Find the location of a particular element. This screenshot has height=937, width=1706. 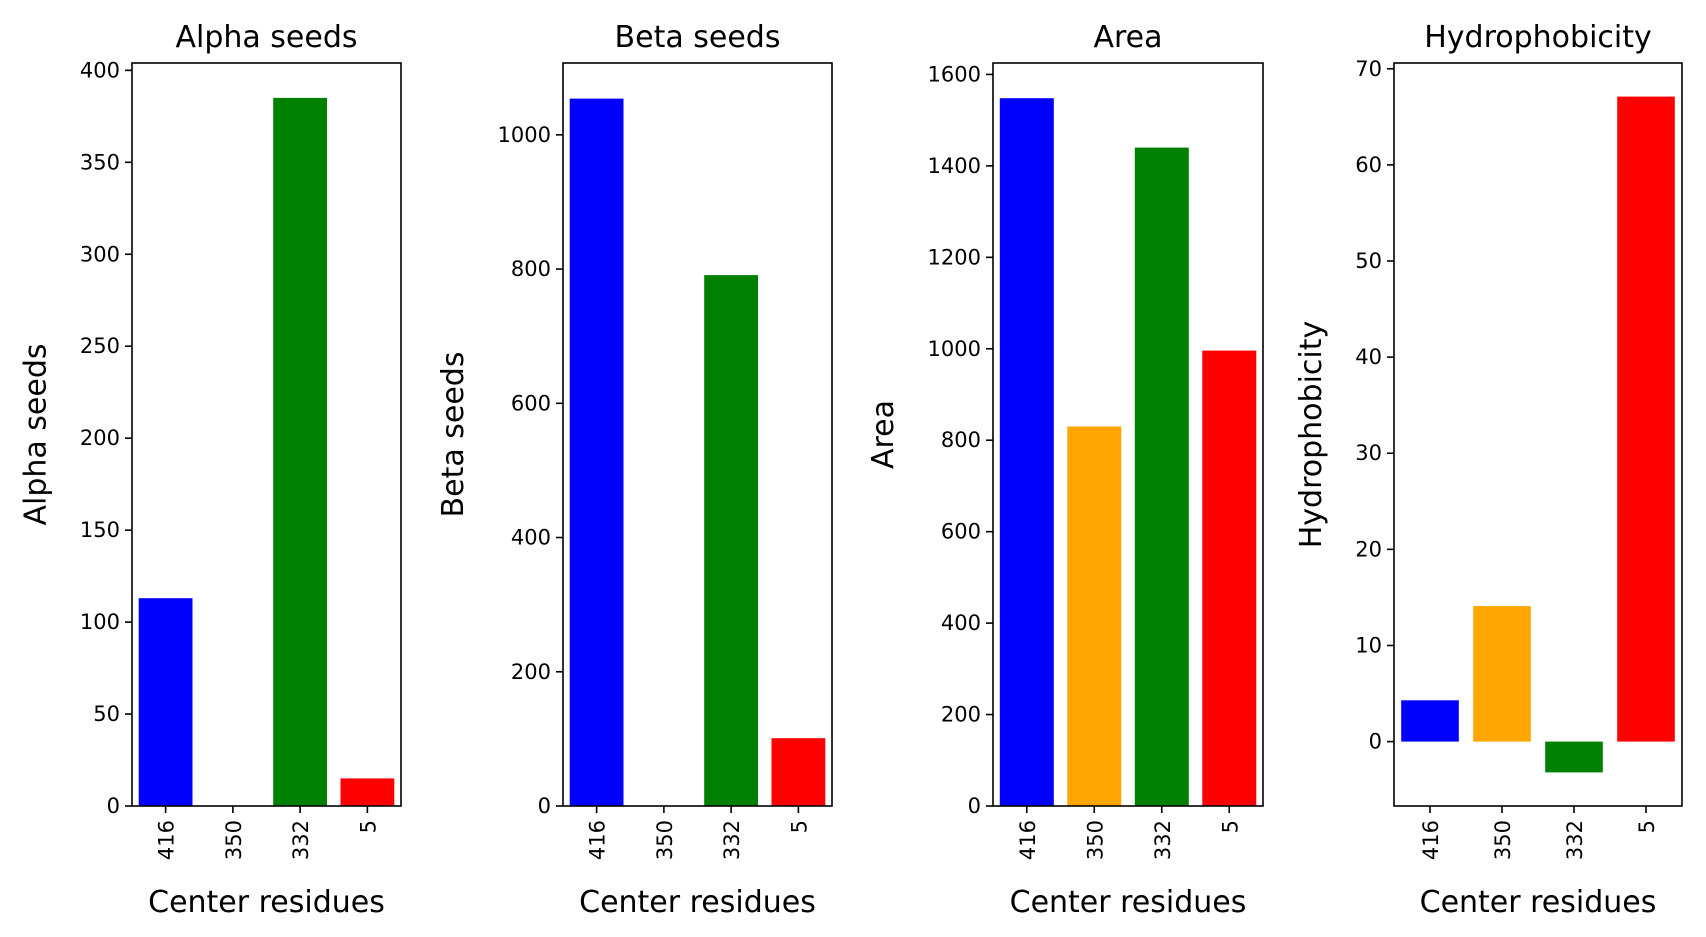

y-tick-label: 350 is located at coordinates (100, 162).